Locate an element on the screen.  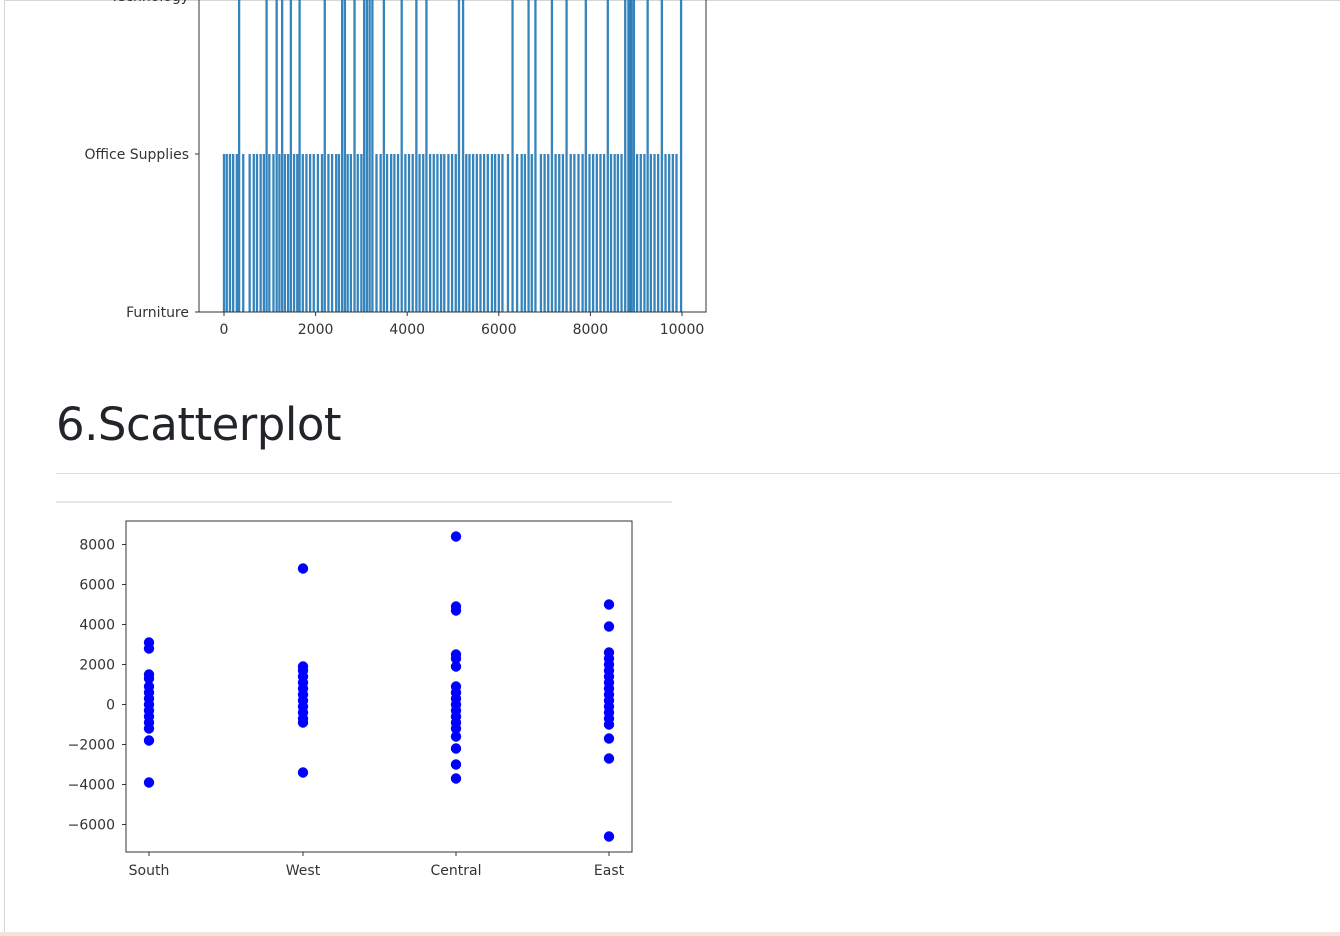
scatter-y-tick-label: 2000 is located at coordinates (97, 666).